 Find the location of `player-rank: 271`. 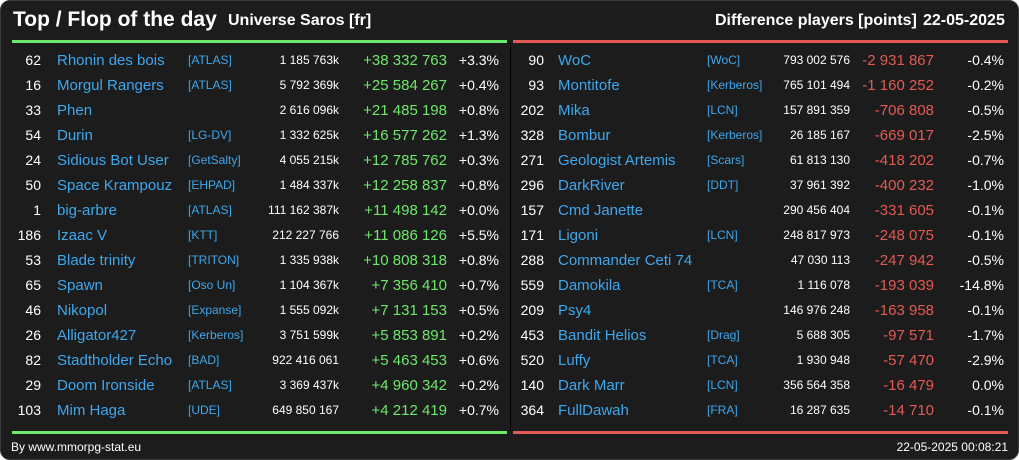

player-rank: 271 is located at coordinates (532, 160).